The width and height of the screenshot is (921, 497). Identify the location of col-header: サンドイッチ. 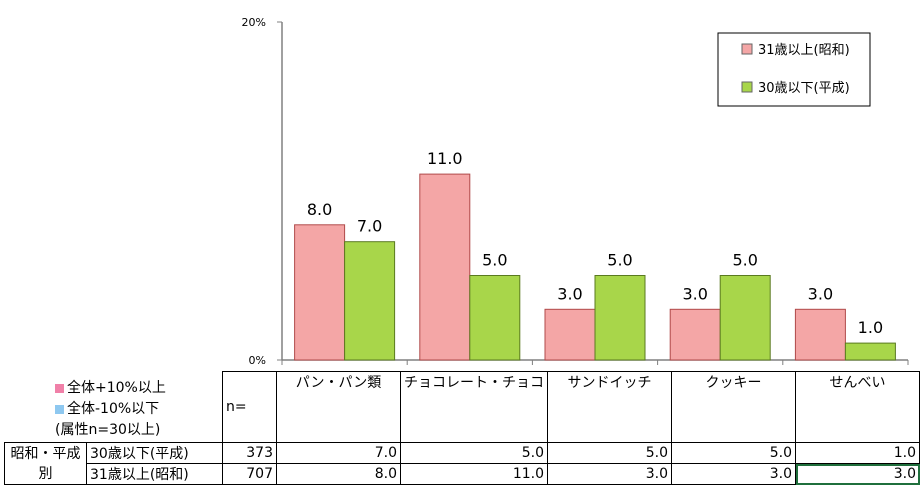
(609, 407).